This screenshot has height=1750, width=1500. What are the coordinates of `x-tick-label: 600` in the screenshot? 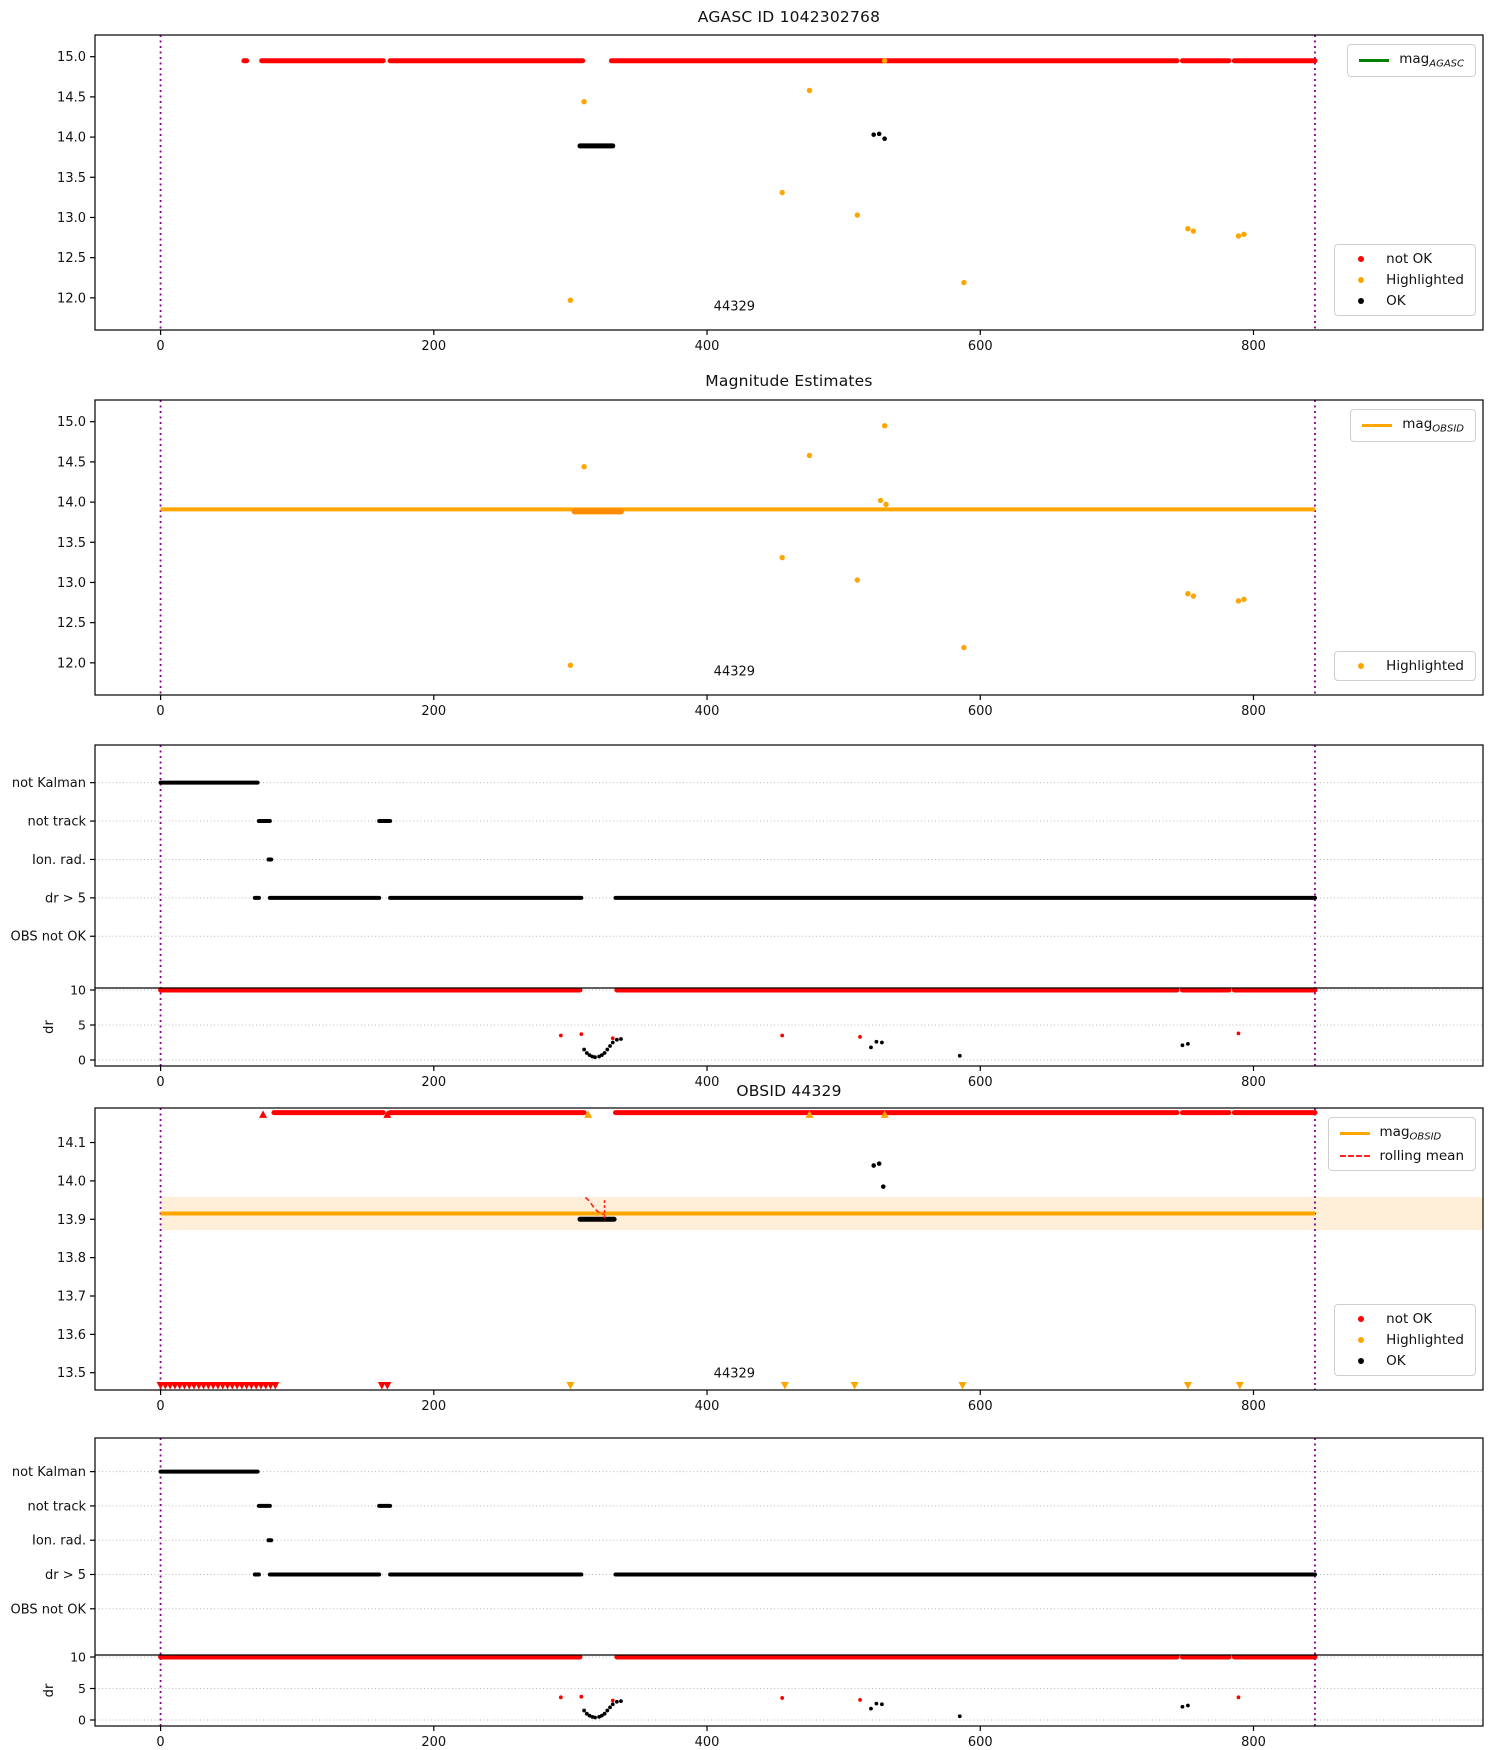 It's located at (980, 711).